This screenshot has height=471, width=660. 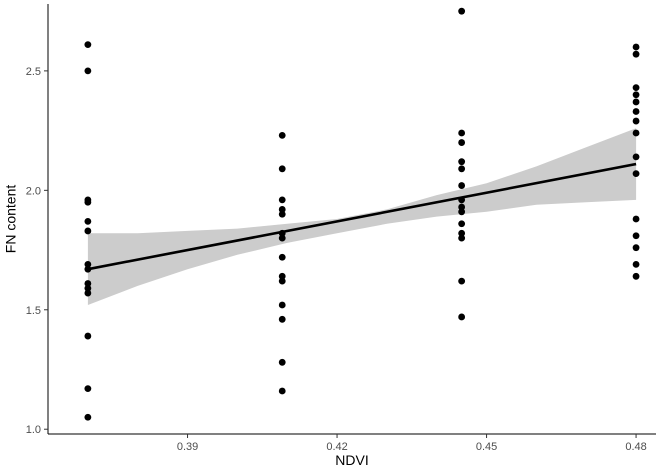 I want to click on x-axis-title: NDVI, so click(x=351, y=460).